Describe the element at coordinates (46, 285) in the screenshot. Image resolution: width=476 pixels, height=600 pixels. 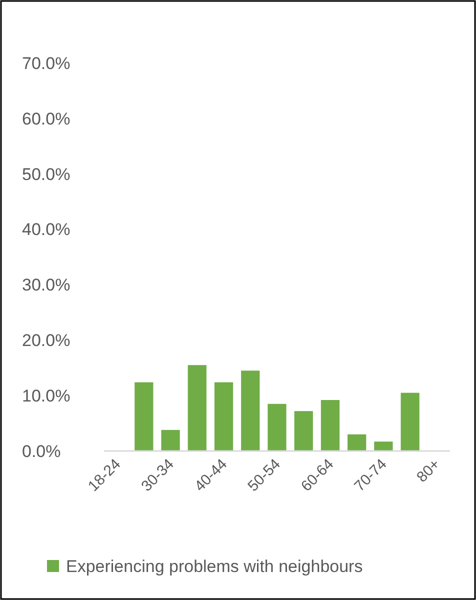
I see `y-tick-label: 30.0%` at that location.